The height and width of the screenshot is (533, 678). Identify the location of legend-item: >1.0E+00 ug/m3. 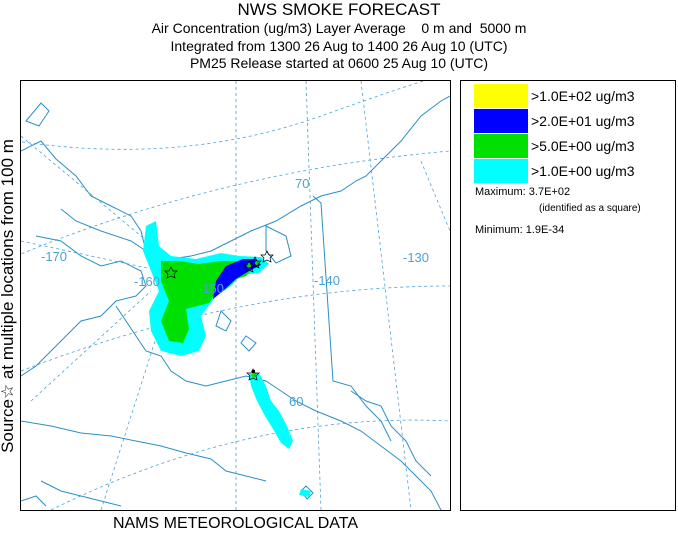
(574, 171).